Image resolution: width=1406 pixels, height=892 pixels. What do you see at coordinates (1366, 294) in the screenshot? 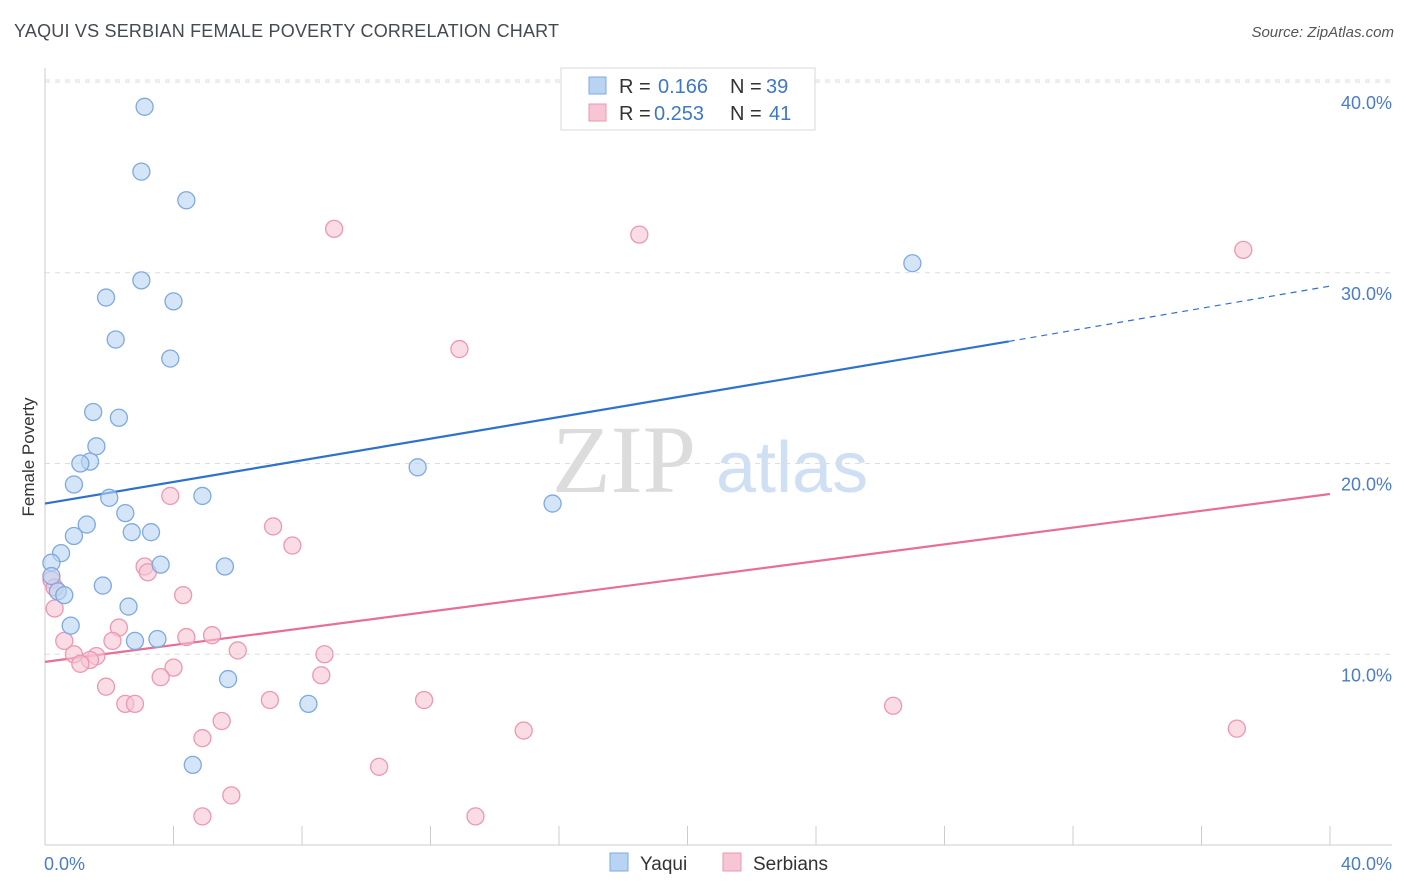
I see `y-tick-label-2: 30.0%` at bounding box center [1366, 294].